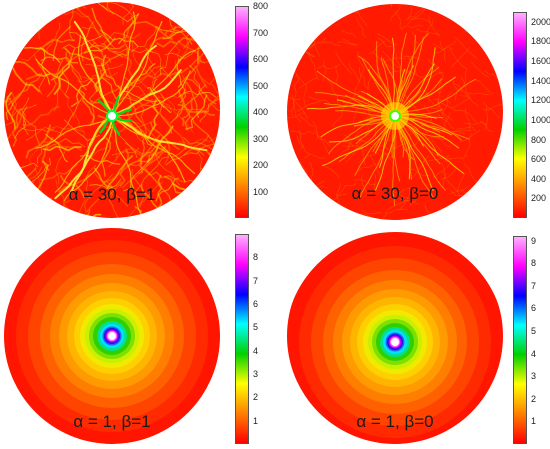  Describe the element at coordinates (540, 340) in the screenshot. I see `colorbar-ticks: 9 8 7 6 5 4 3 2 1` at that location.